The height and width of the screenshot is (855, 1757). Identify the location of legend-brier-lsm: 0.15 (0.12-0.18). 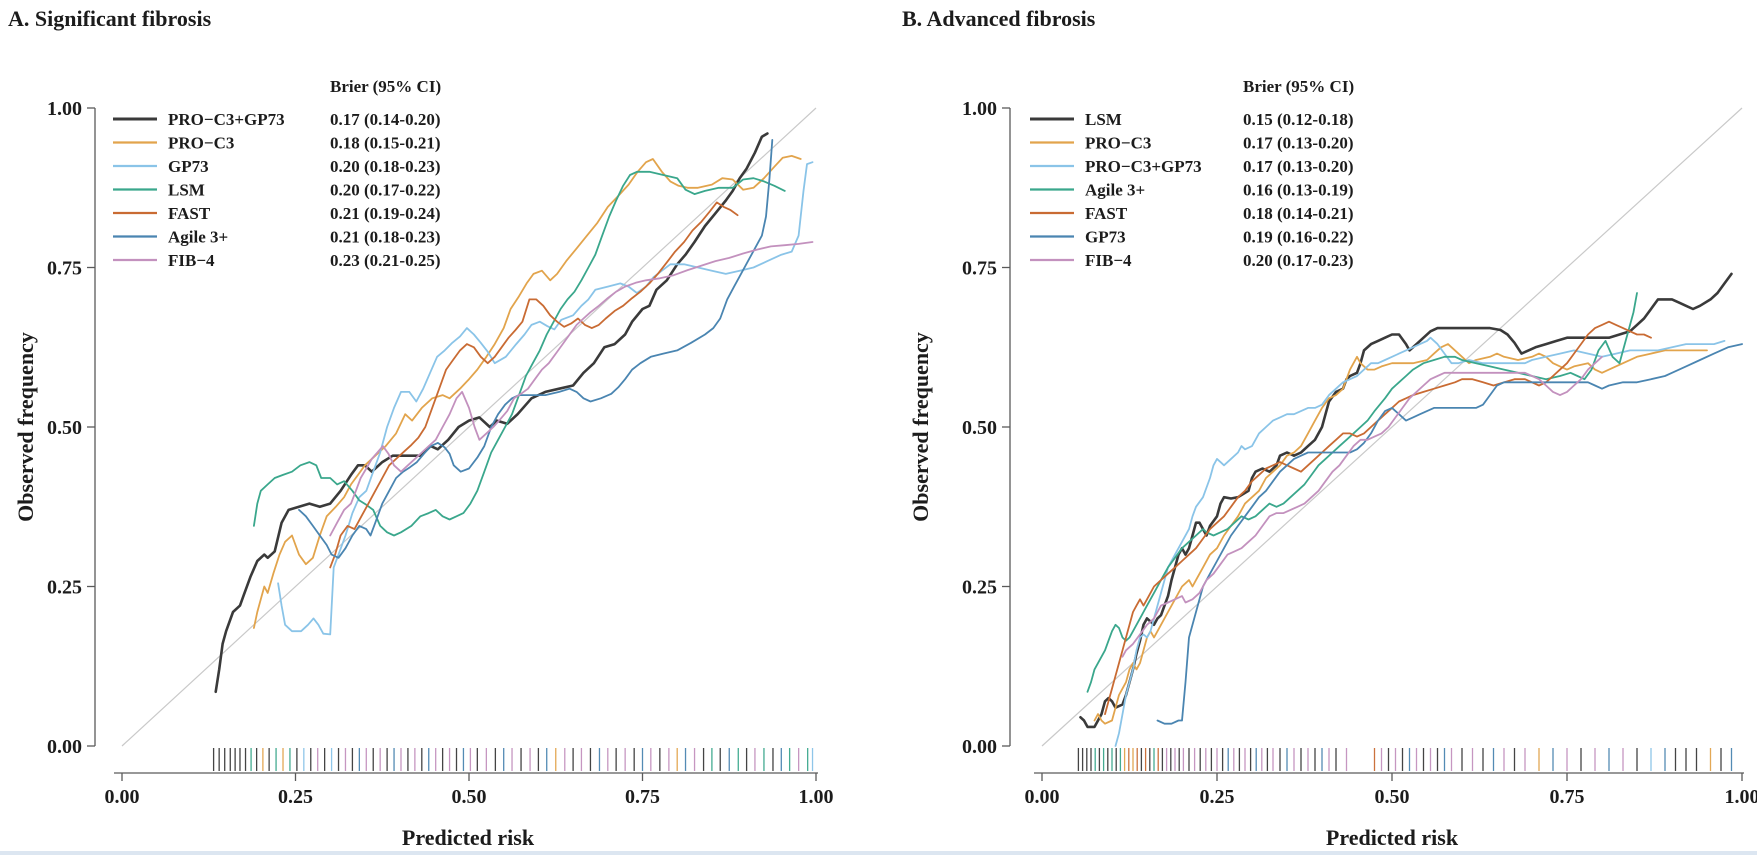
(1298, 119).